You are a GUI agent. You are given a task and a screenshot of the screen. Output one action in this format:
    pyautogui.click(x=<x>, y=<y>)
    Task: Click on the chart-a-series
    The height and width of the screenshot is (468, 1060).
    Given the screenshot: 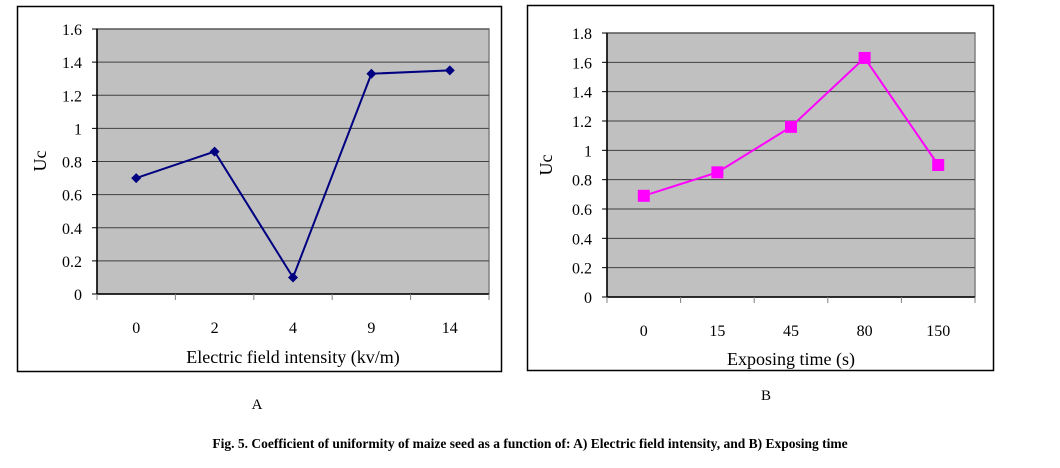 What is the action you would take?
    pyautogui.click(x=293, y=174)
    